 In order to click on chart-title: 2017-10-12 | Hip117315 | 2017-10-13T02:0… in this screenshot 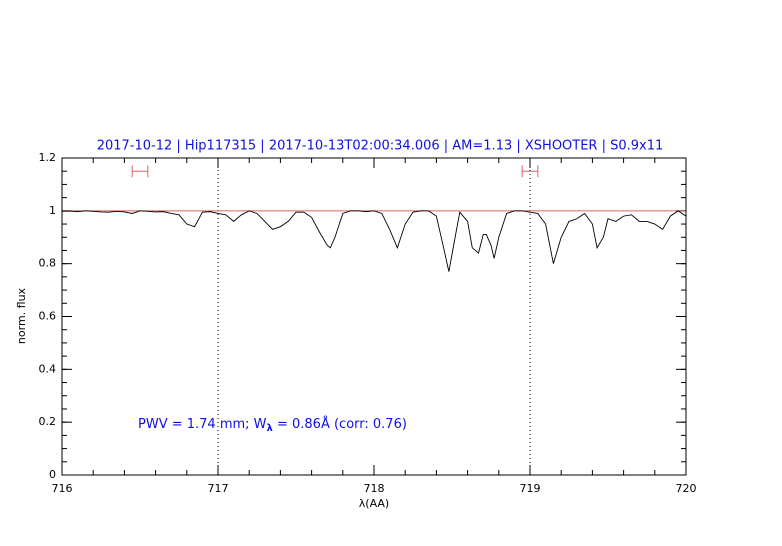, I will do `click(380, 146)`.